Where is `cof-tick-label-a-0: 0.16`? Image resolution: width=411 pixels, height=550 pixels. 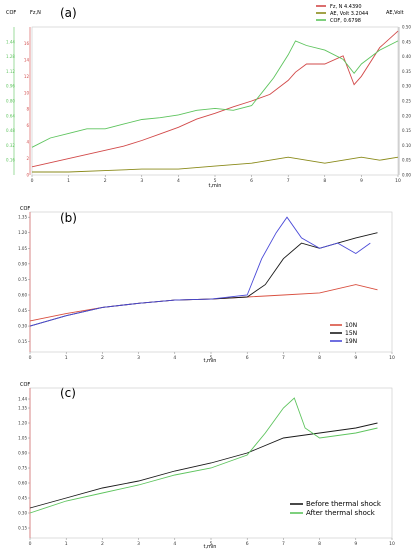
cof-tick-label-a-0: 0.16 is located at coordinates (10, 160).